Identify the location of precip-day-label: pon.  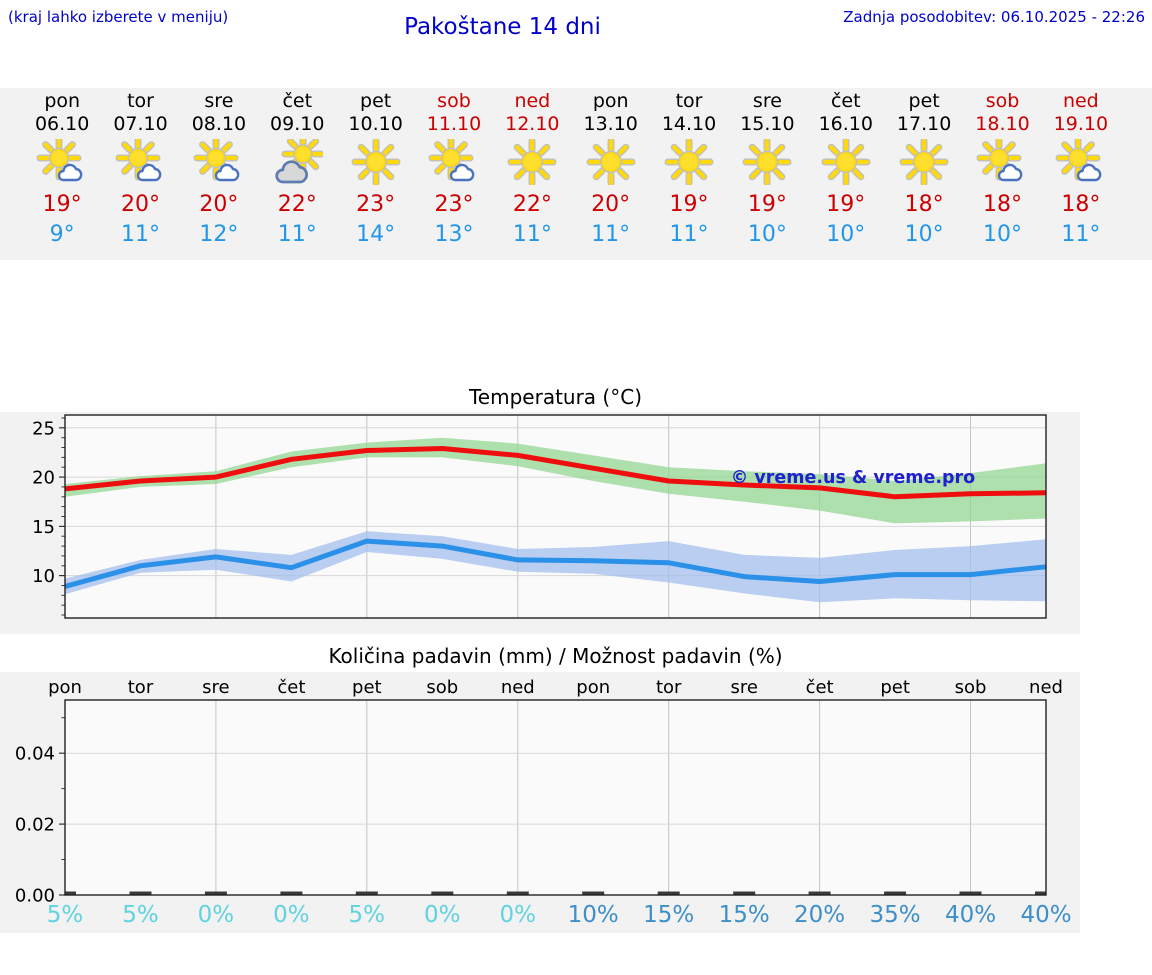
(593, 687).